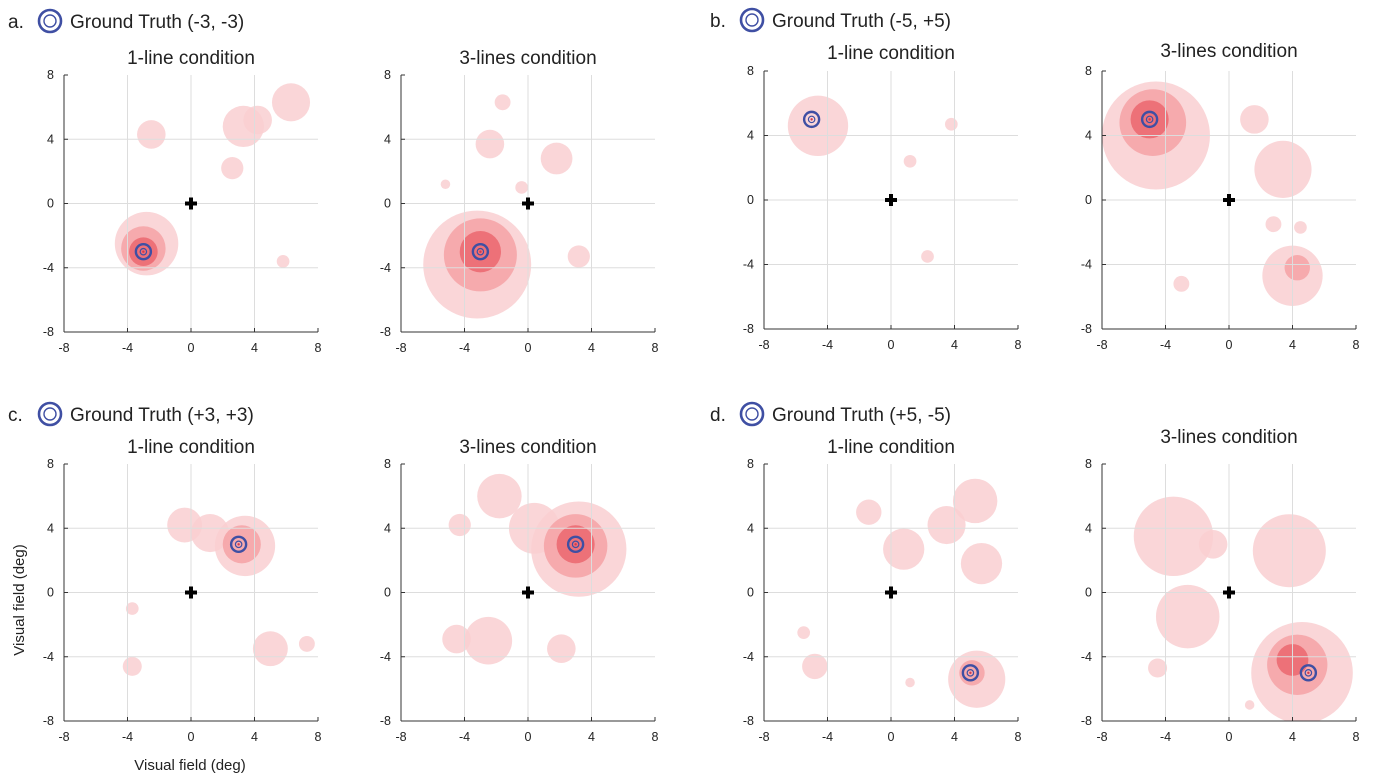 The image size is (1374, 776). What do you see at coordinates (15, 415) in the screenshot?
I see `panel-letter: c.` at bounding box center [15, 415].